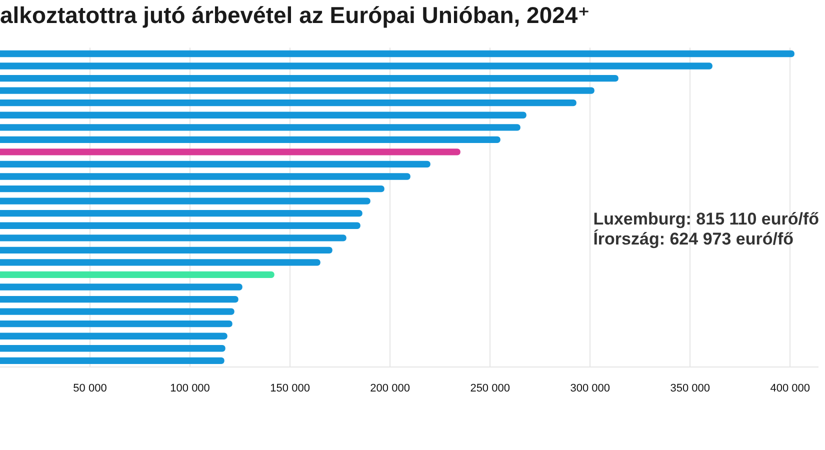 The image size is (825, 450). I want to click on annotation: Írország: 624 973 euró/fő, so click(693, 238).